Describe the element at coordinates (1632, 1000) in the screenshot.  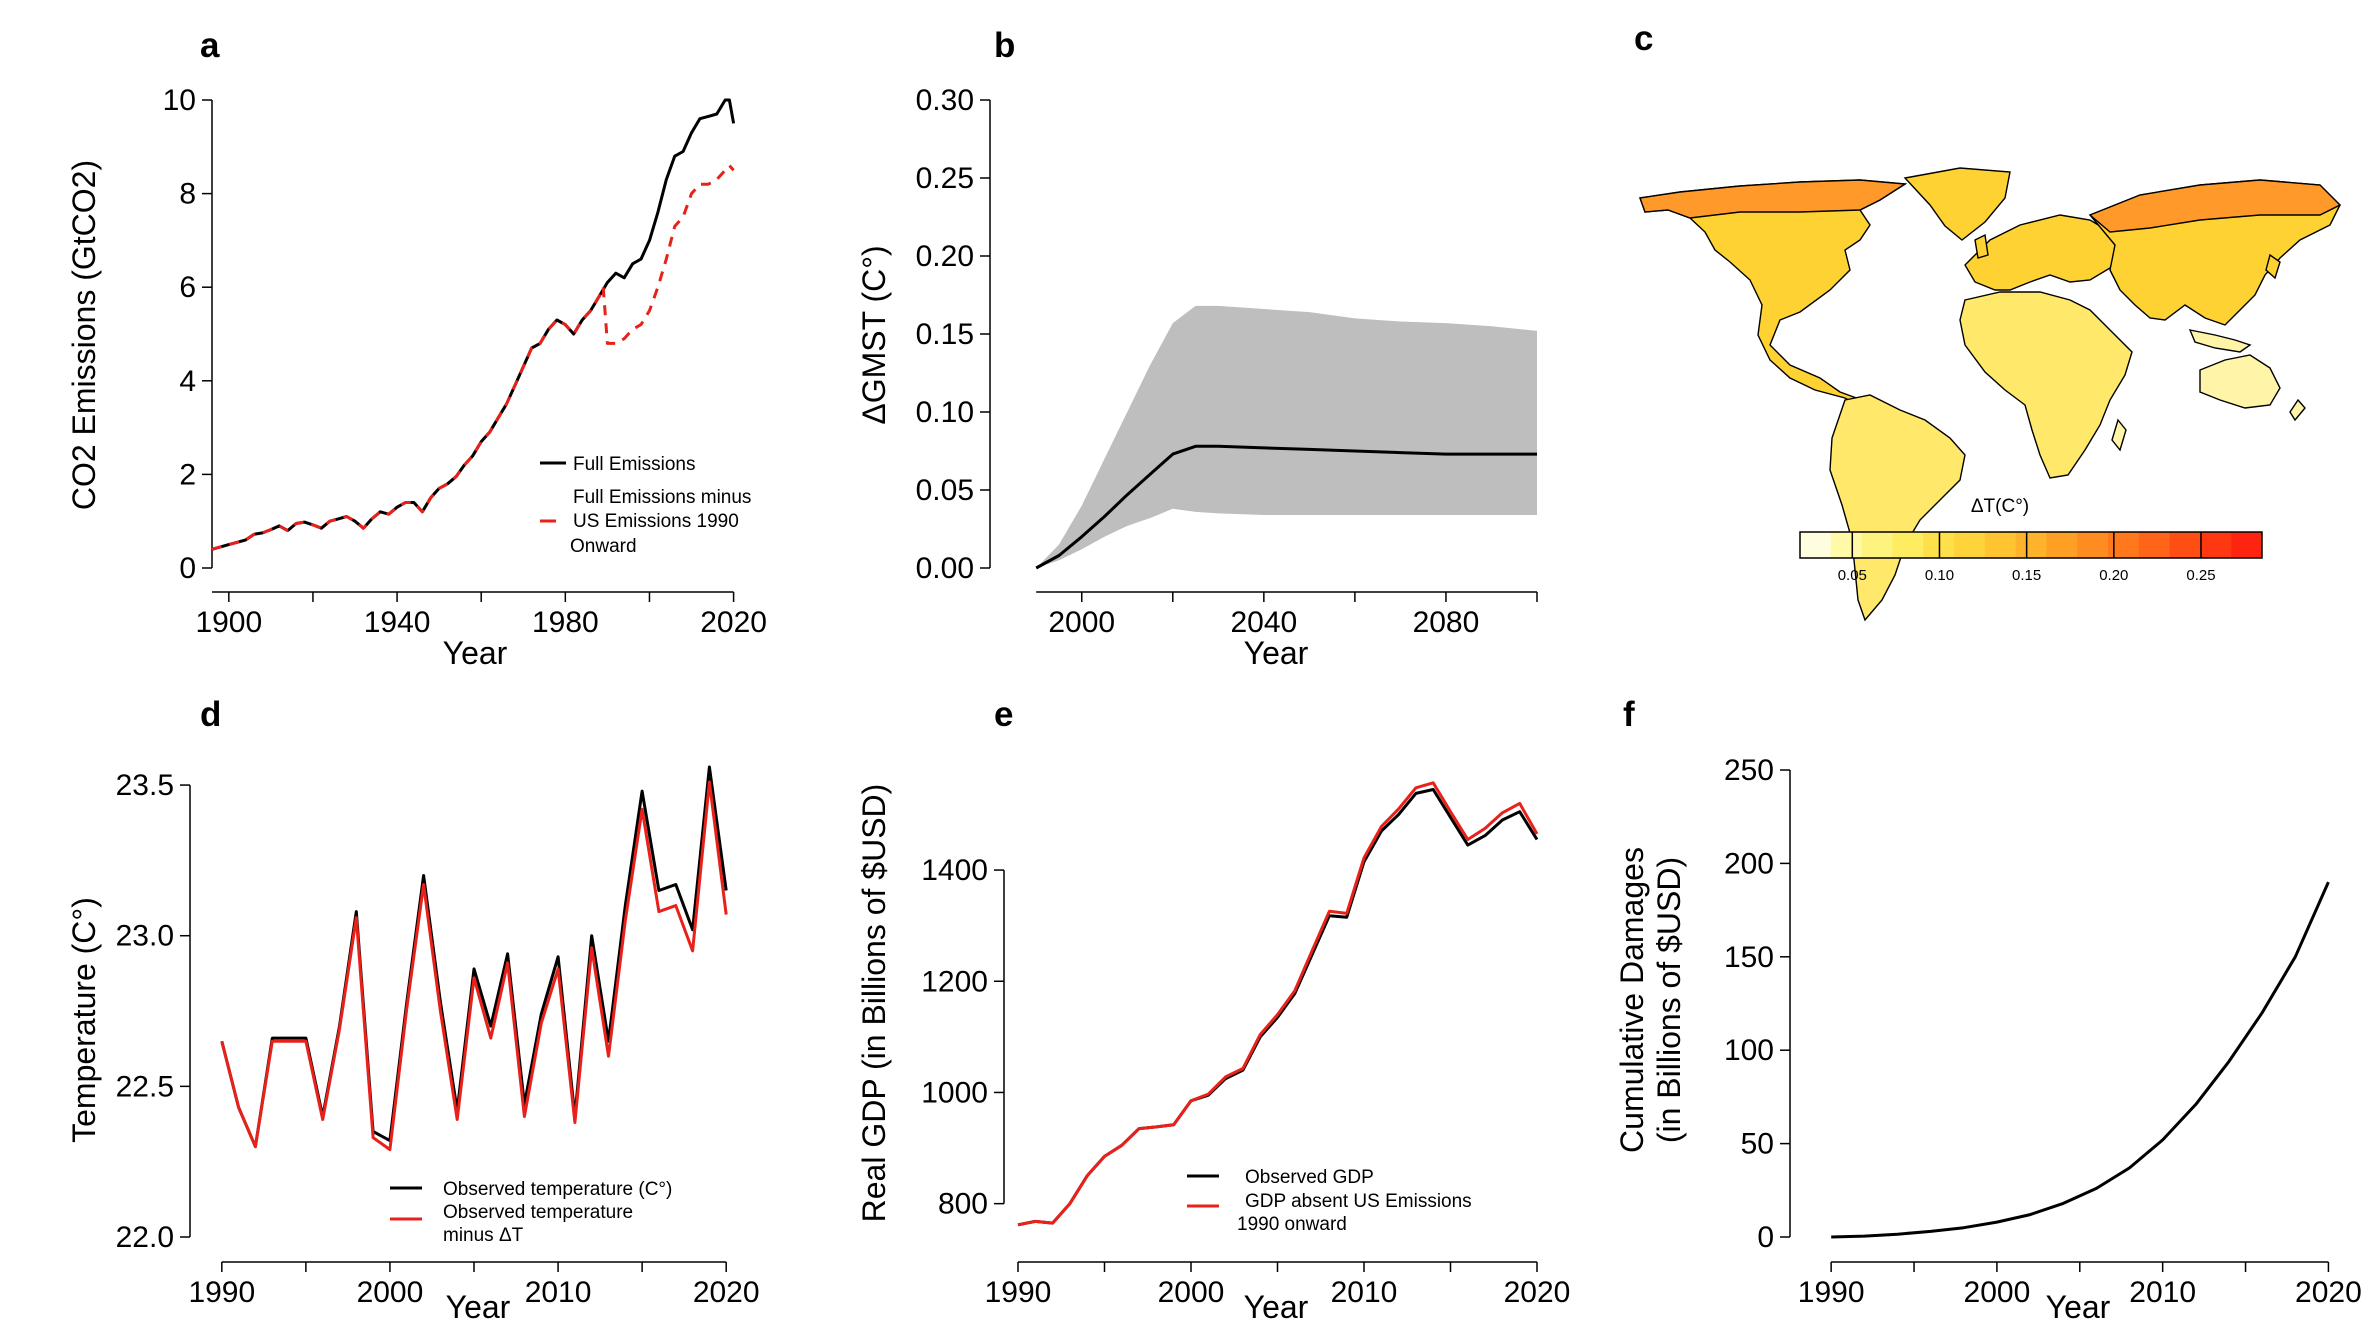
I see `panel-f-y-axis-label-line1: Cumulative Damages` at that location.